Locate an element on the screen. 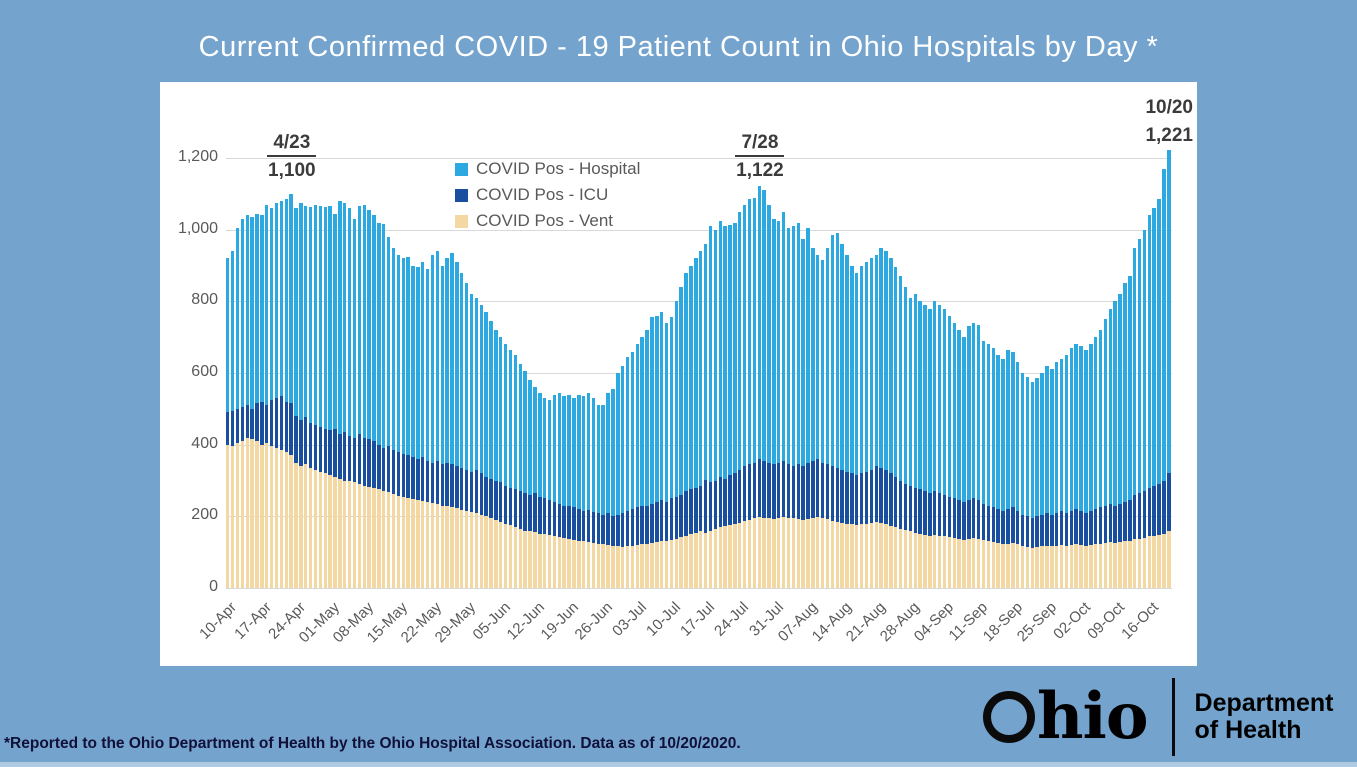  logo-brand-text: hio is located at coordinates (1093, 716).